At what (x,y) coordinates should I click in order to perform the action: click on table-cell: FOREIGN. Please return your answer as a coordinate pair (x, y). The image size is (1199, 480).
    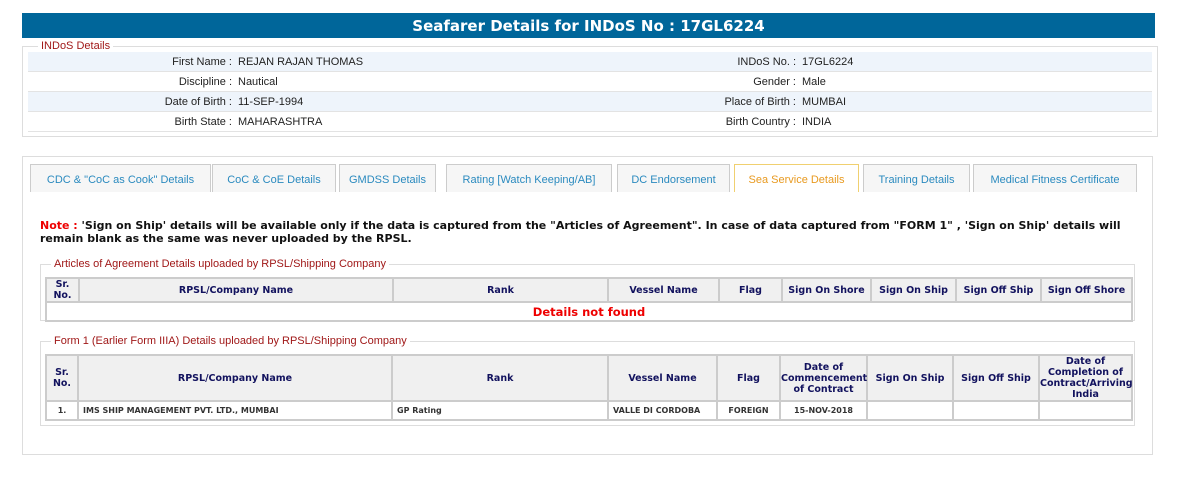
    Looking at the image, I should click on (748, 410).